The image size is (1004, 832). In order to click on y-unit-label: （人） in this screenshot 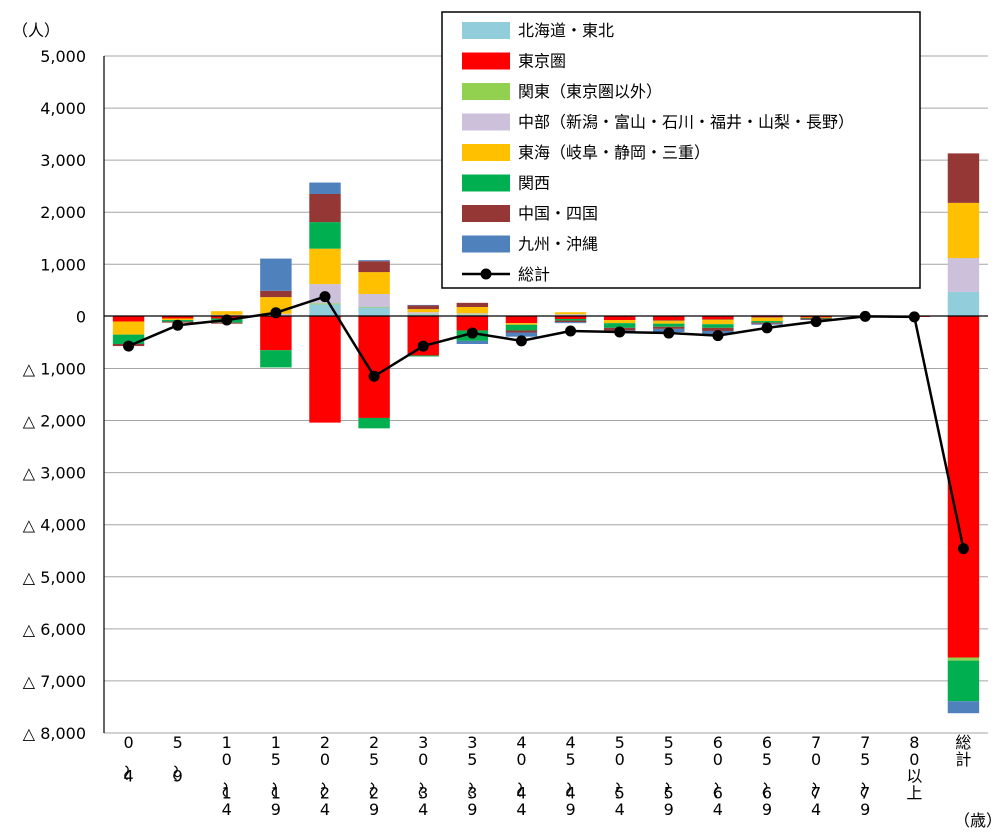, I will do `click(36, 30)`.